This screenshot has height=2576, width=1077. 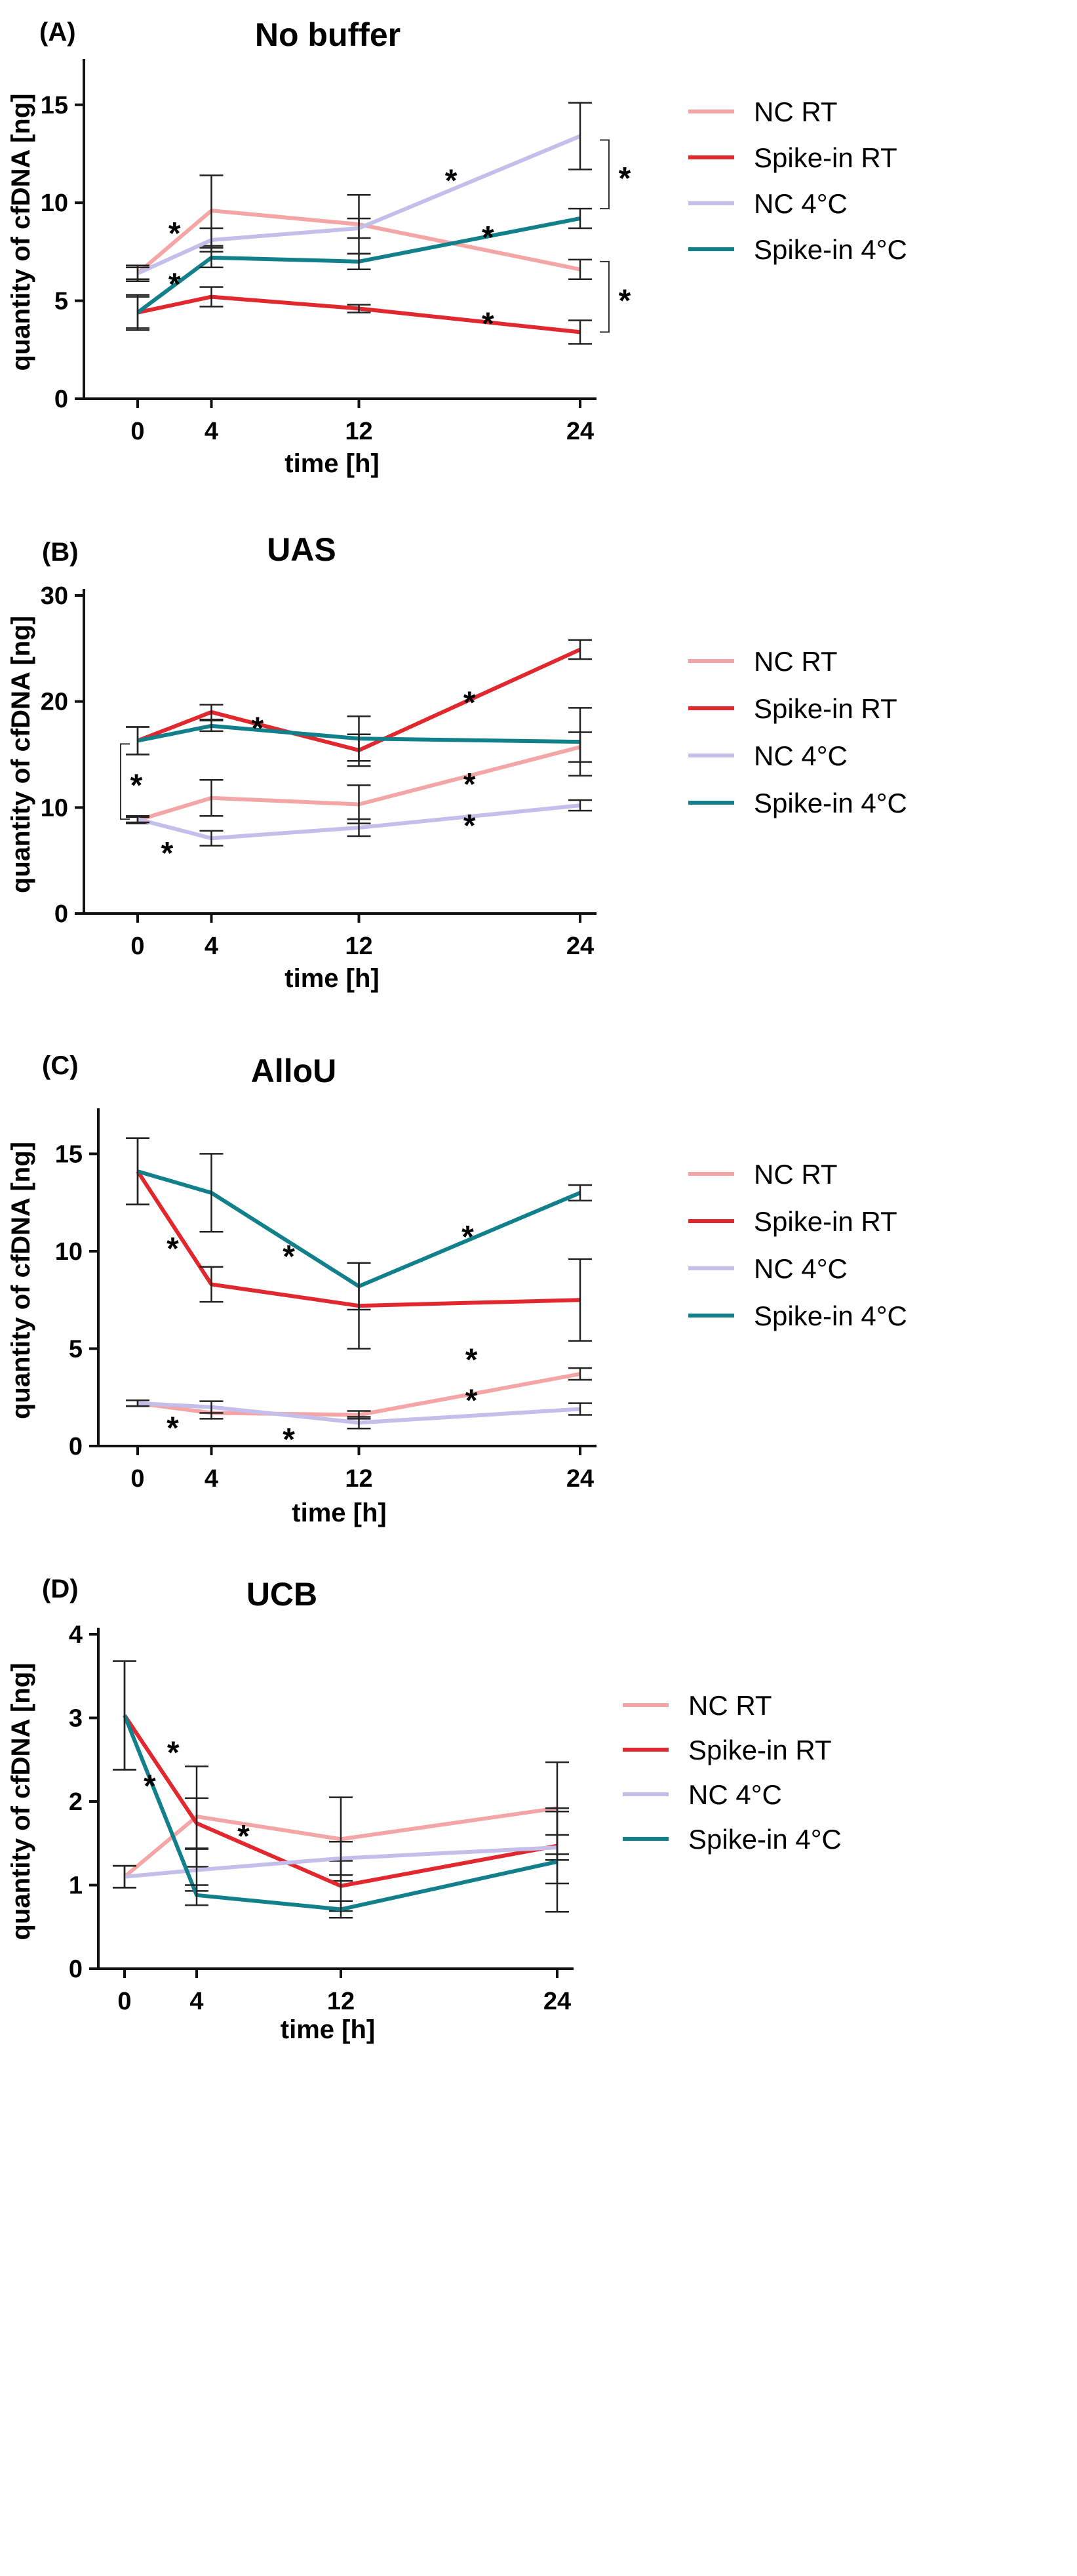 What do you see at coordinates (125, 781) in the screenshot?
I see `significance-bracket` at bounding box center [125, 781].